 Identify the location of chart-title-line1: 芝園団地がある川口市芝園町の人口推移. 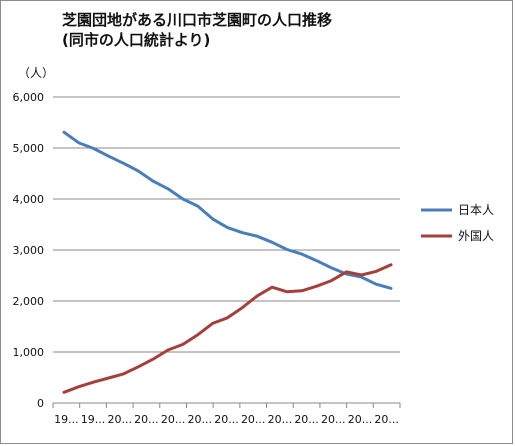
(197, 20).